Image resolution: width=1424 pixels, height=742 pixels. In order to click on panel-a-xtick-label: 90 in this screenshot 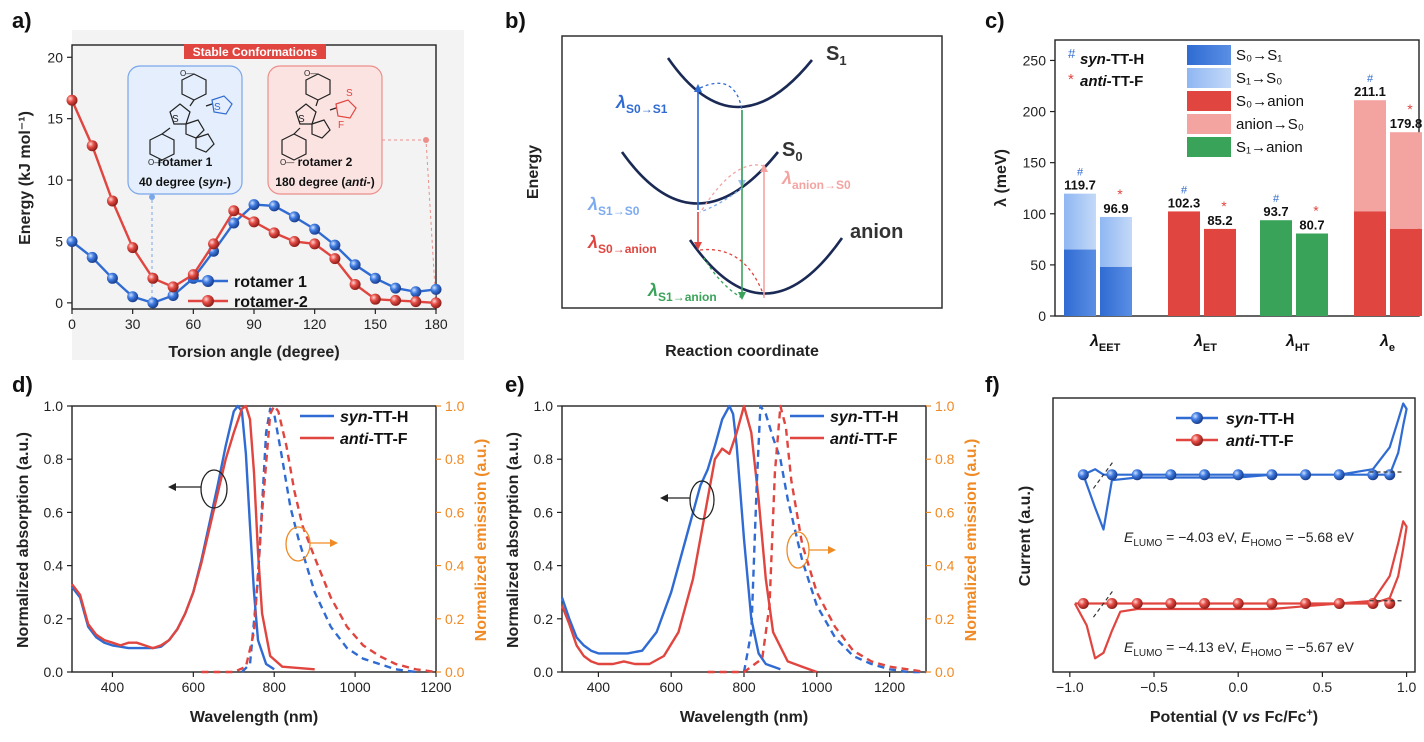, I will do `click(254, 324)`.